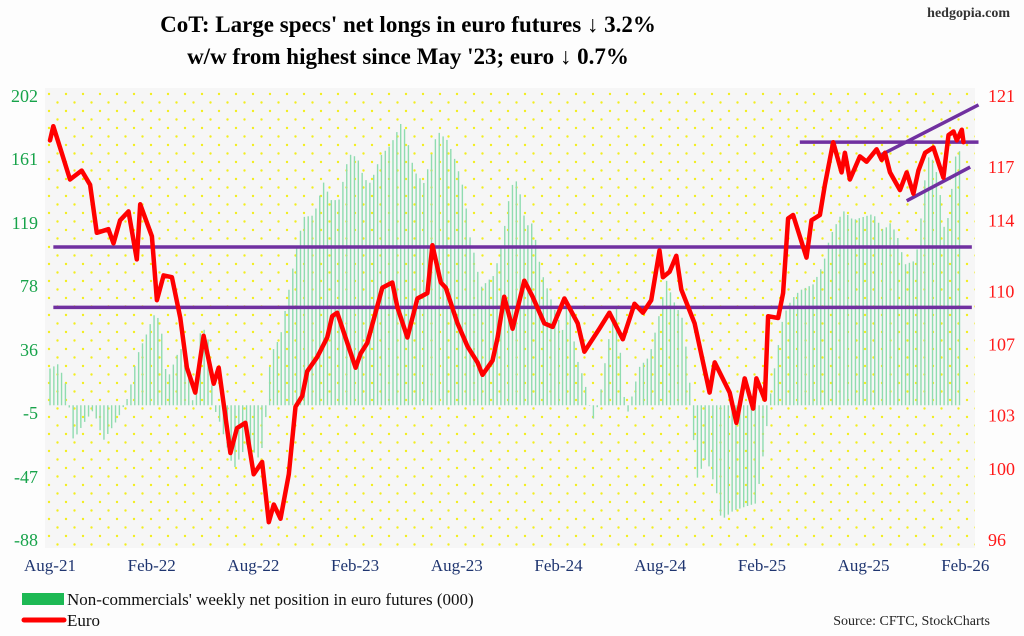  I want to click on channel-trendline, so click(930, 130).